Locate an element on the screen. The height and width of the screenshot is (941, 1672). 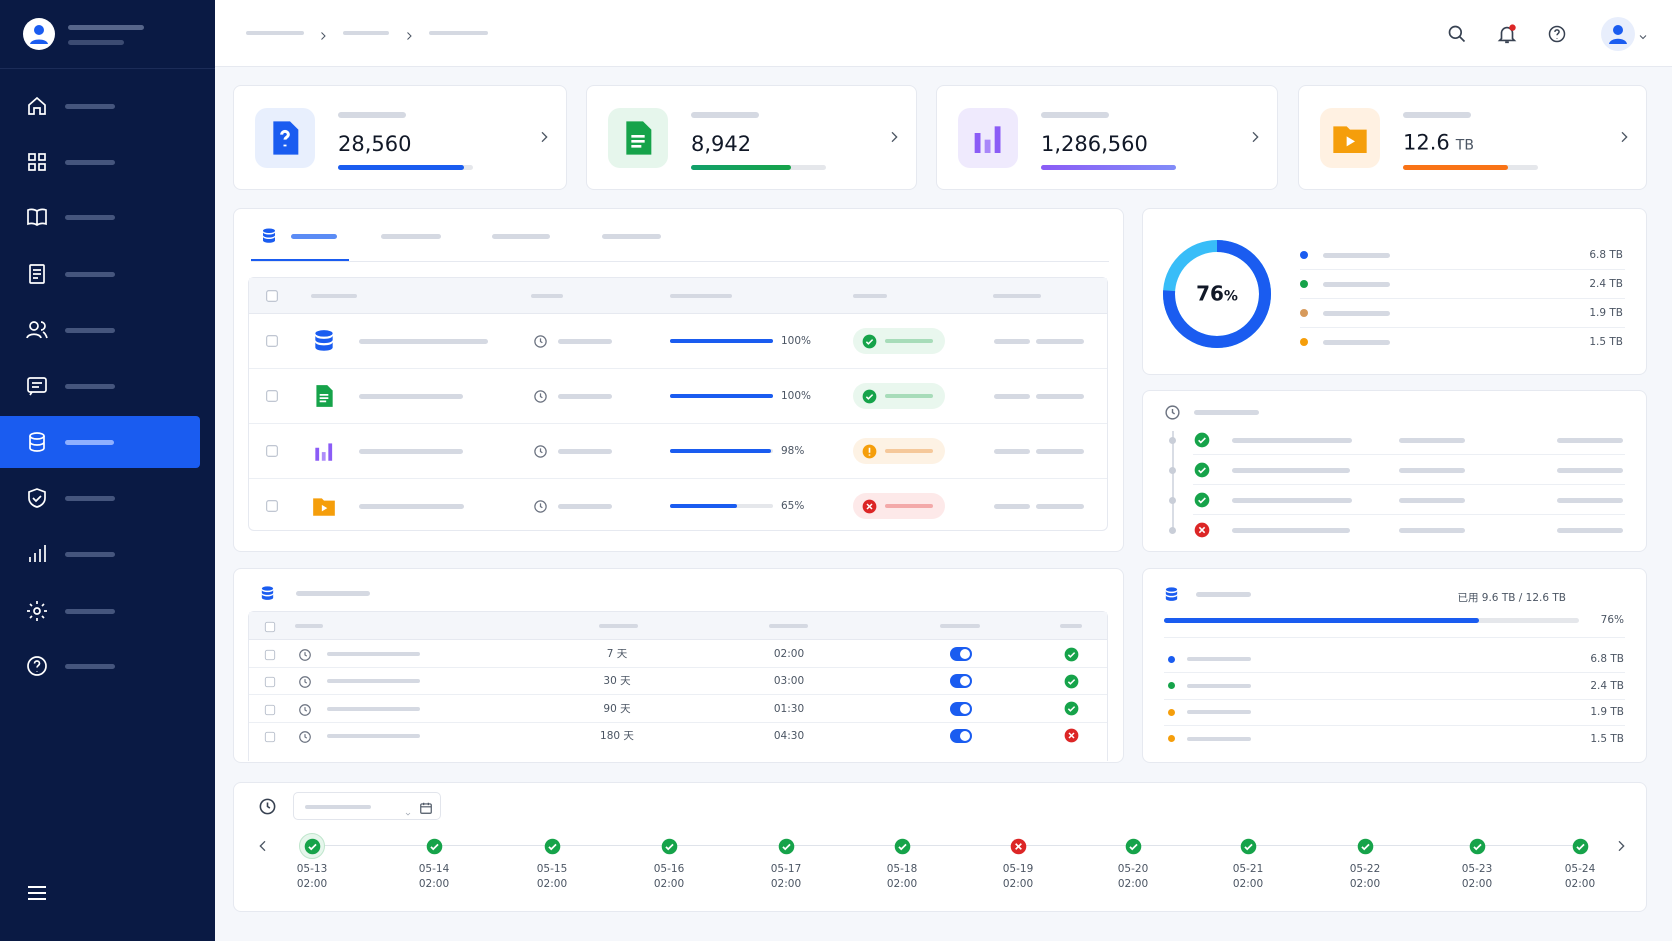
legend-divider is located at coordinates (1462, 298).